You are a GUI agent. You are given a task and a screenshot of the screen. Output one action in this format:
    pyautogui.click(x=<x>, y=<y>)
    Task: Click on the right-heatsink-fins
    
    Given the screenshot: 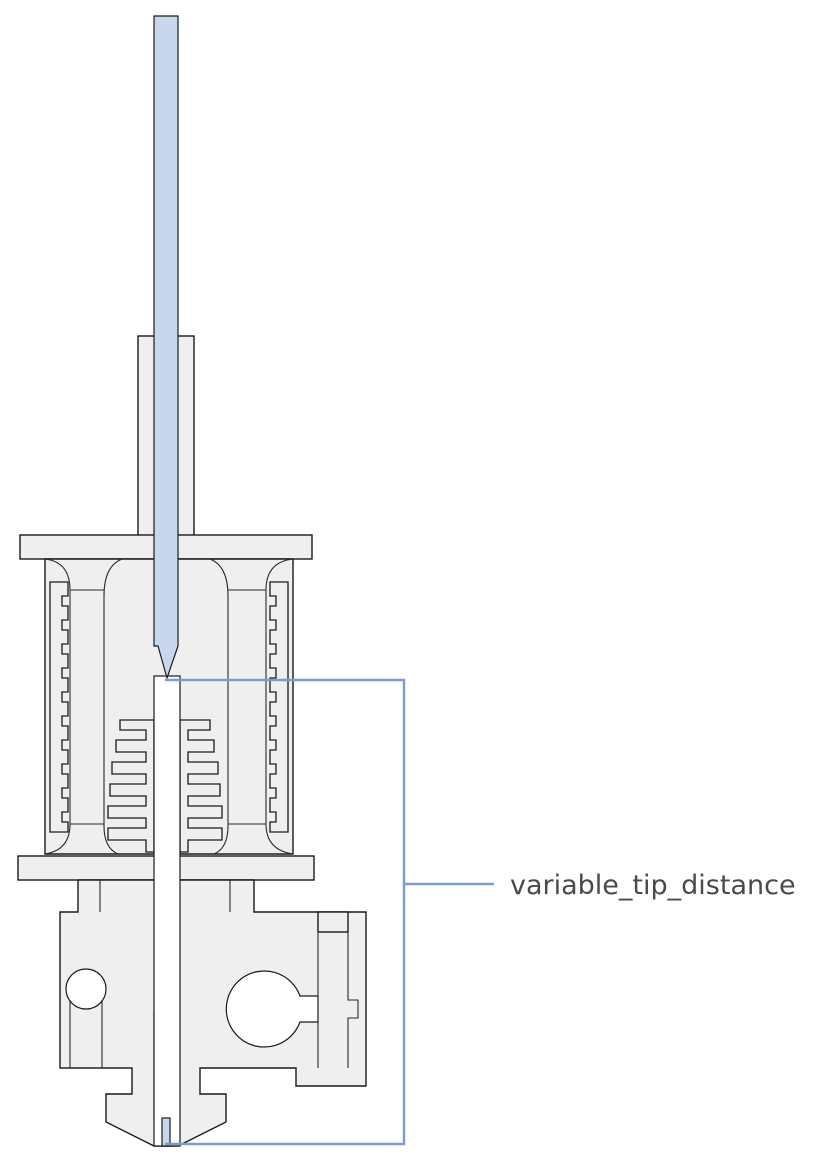 What is the action you would take?
    pyautogui.click(x=279, y=707)
    